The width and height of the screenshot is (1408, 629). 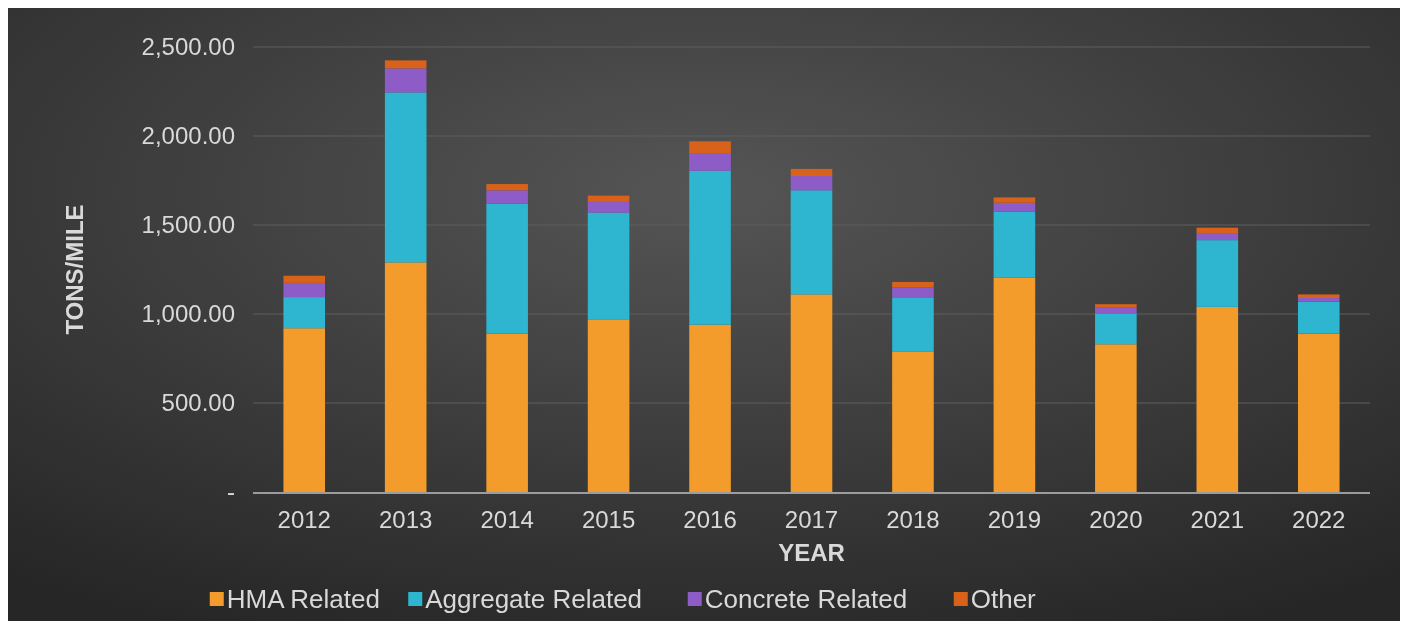 What do you see at coordinates (608, 519) in the screenshot?
I see `x-tick-label: 2015` at bounding box center [608, 519].